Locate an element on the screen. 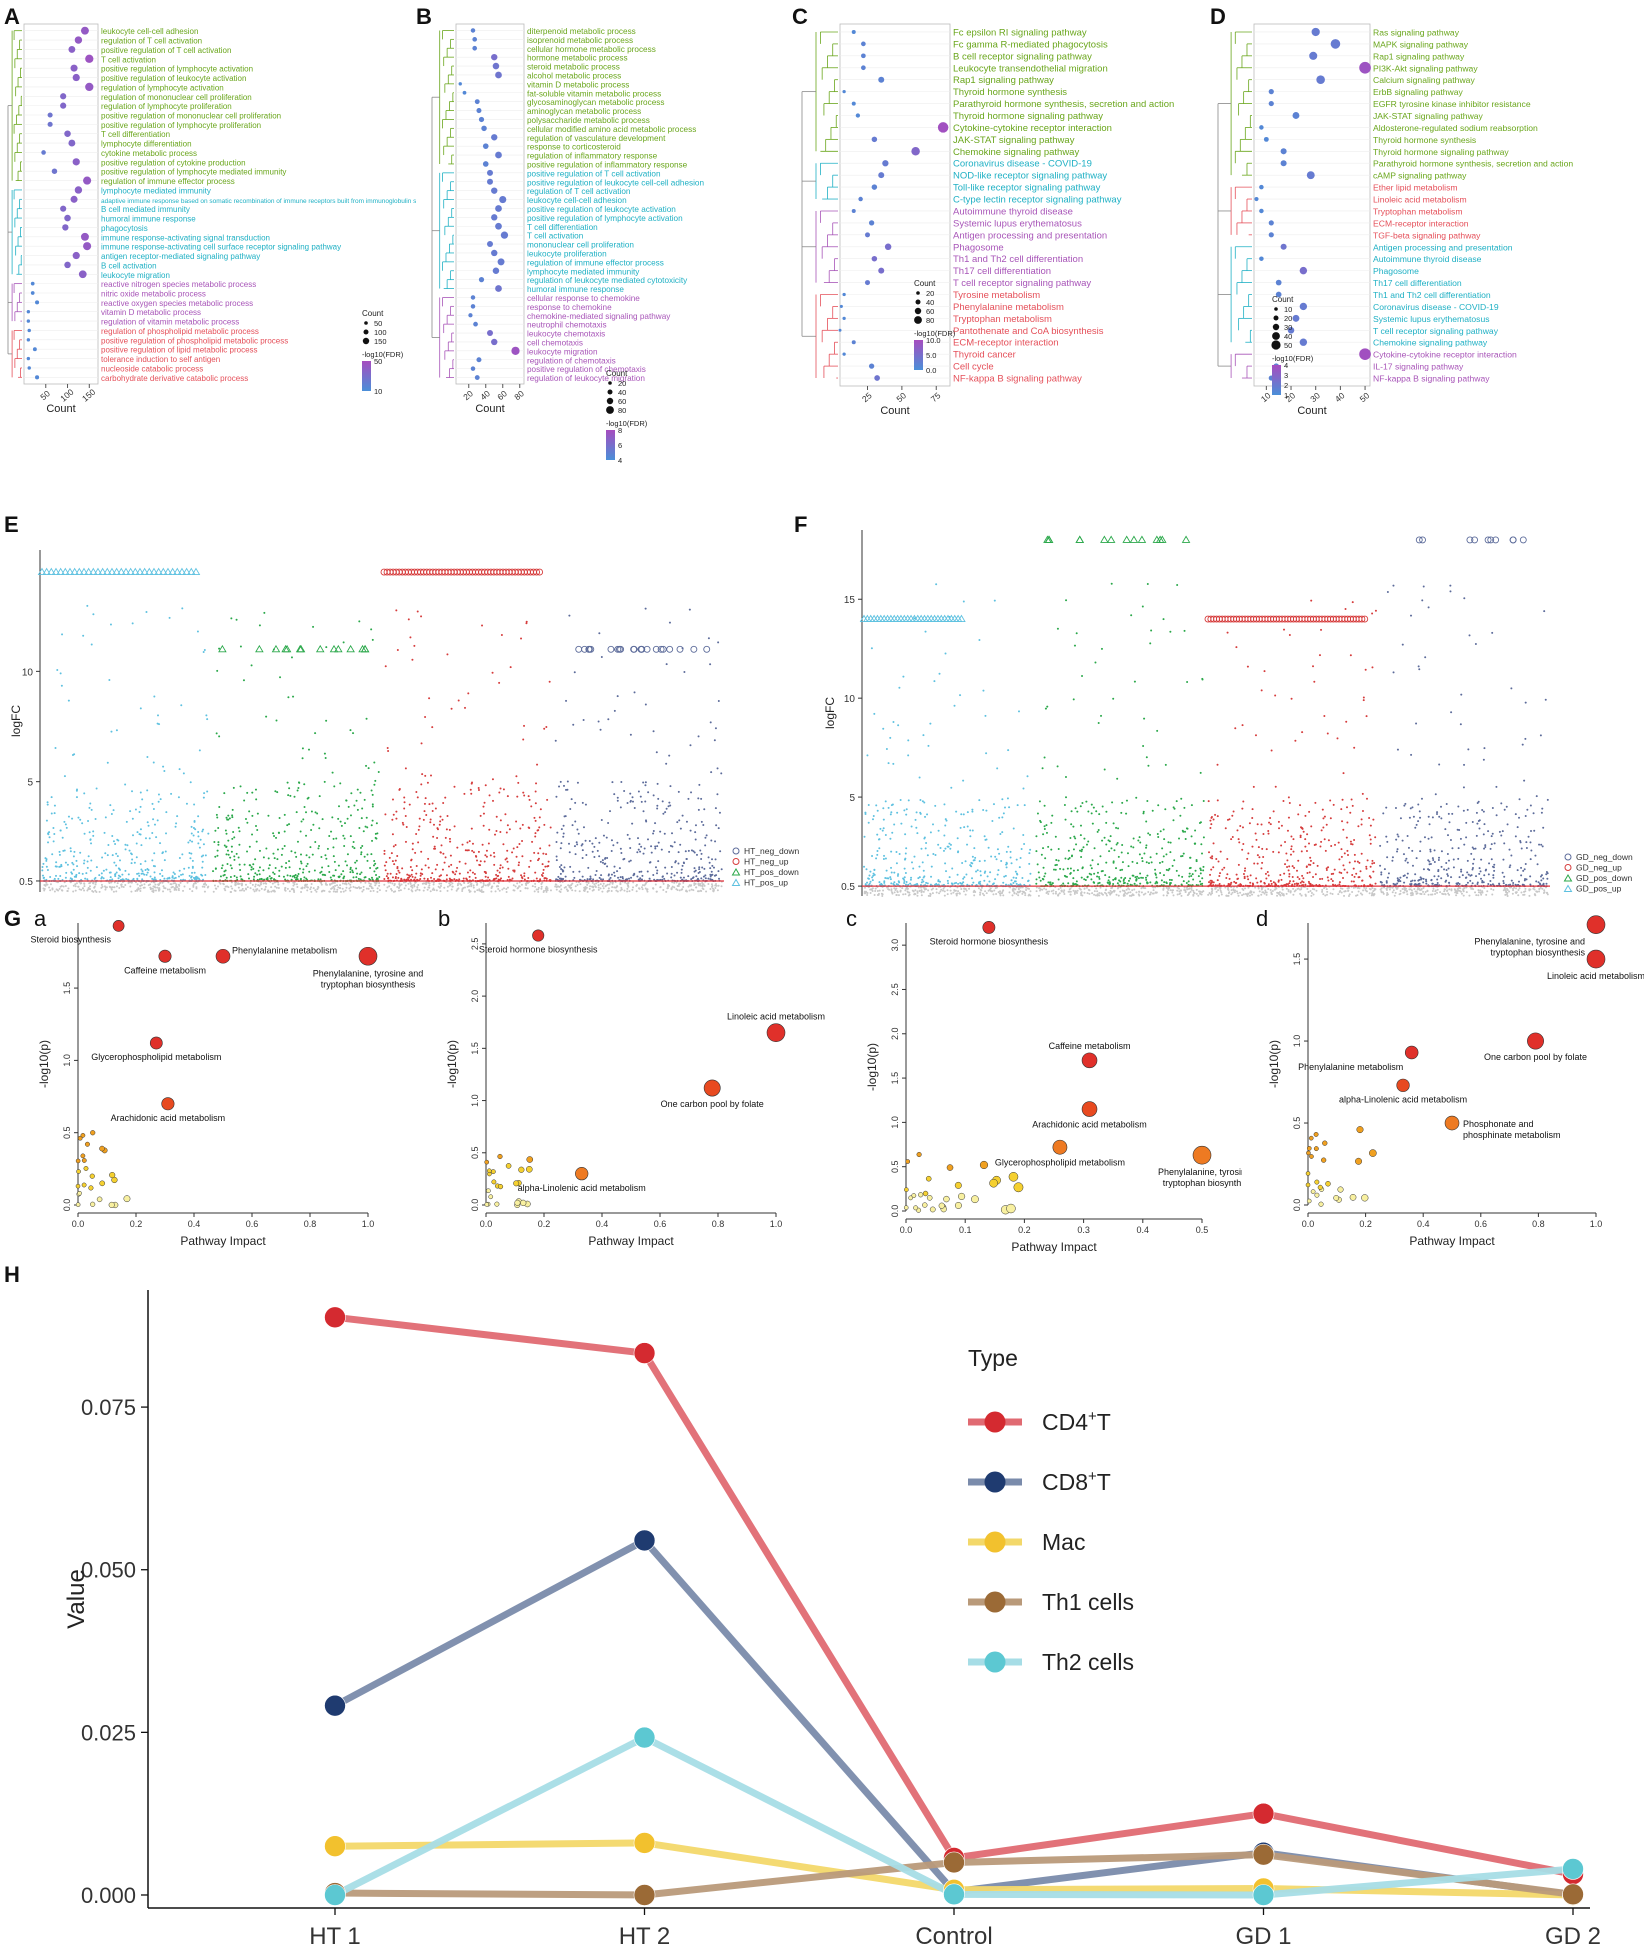 Image resolution: width=1644 pixels, height=1950 pixels. capped-point is located at coordinates (656, 649).